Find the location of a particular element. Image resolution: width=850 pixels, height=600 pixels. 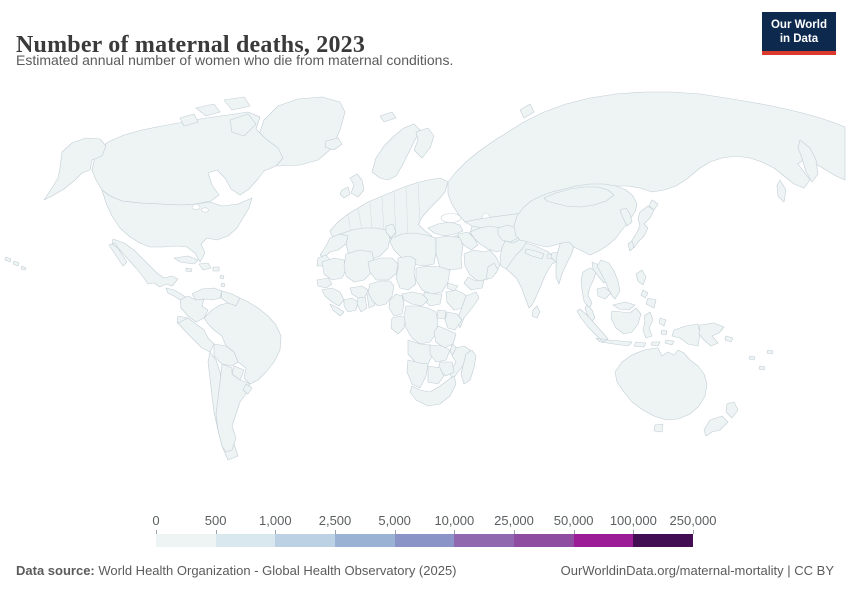

country-central-african-republic is located at coordinates (415, 299).